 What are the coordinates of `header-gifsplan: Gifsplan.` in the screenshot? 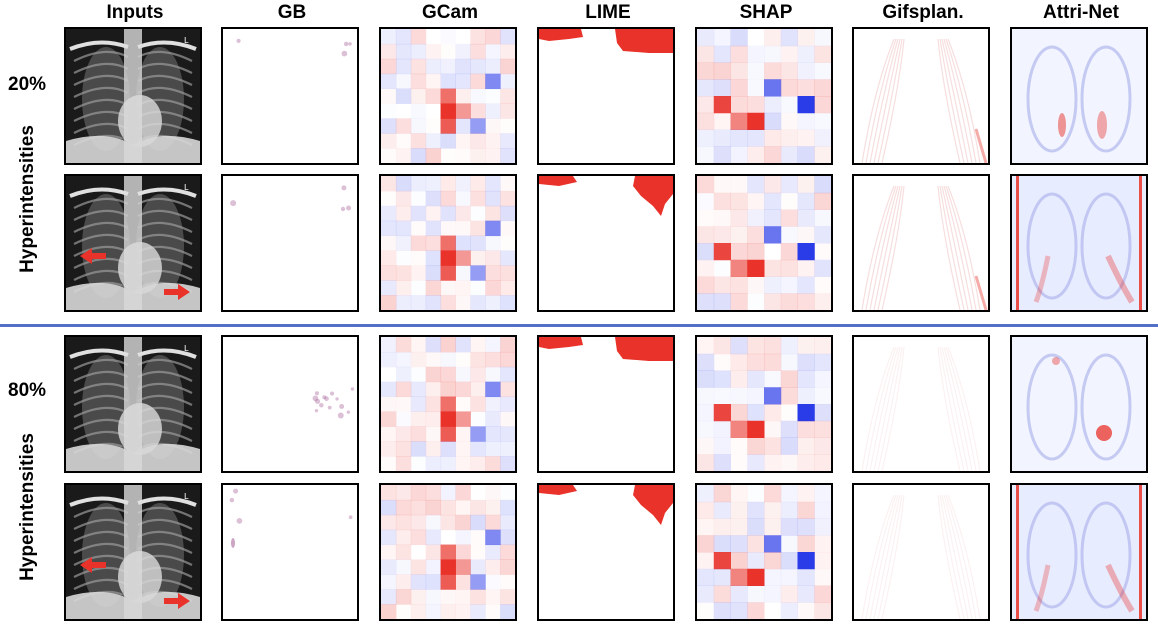 It's located at (923, 12).